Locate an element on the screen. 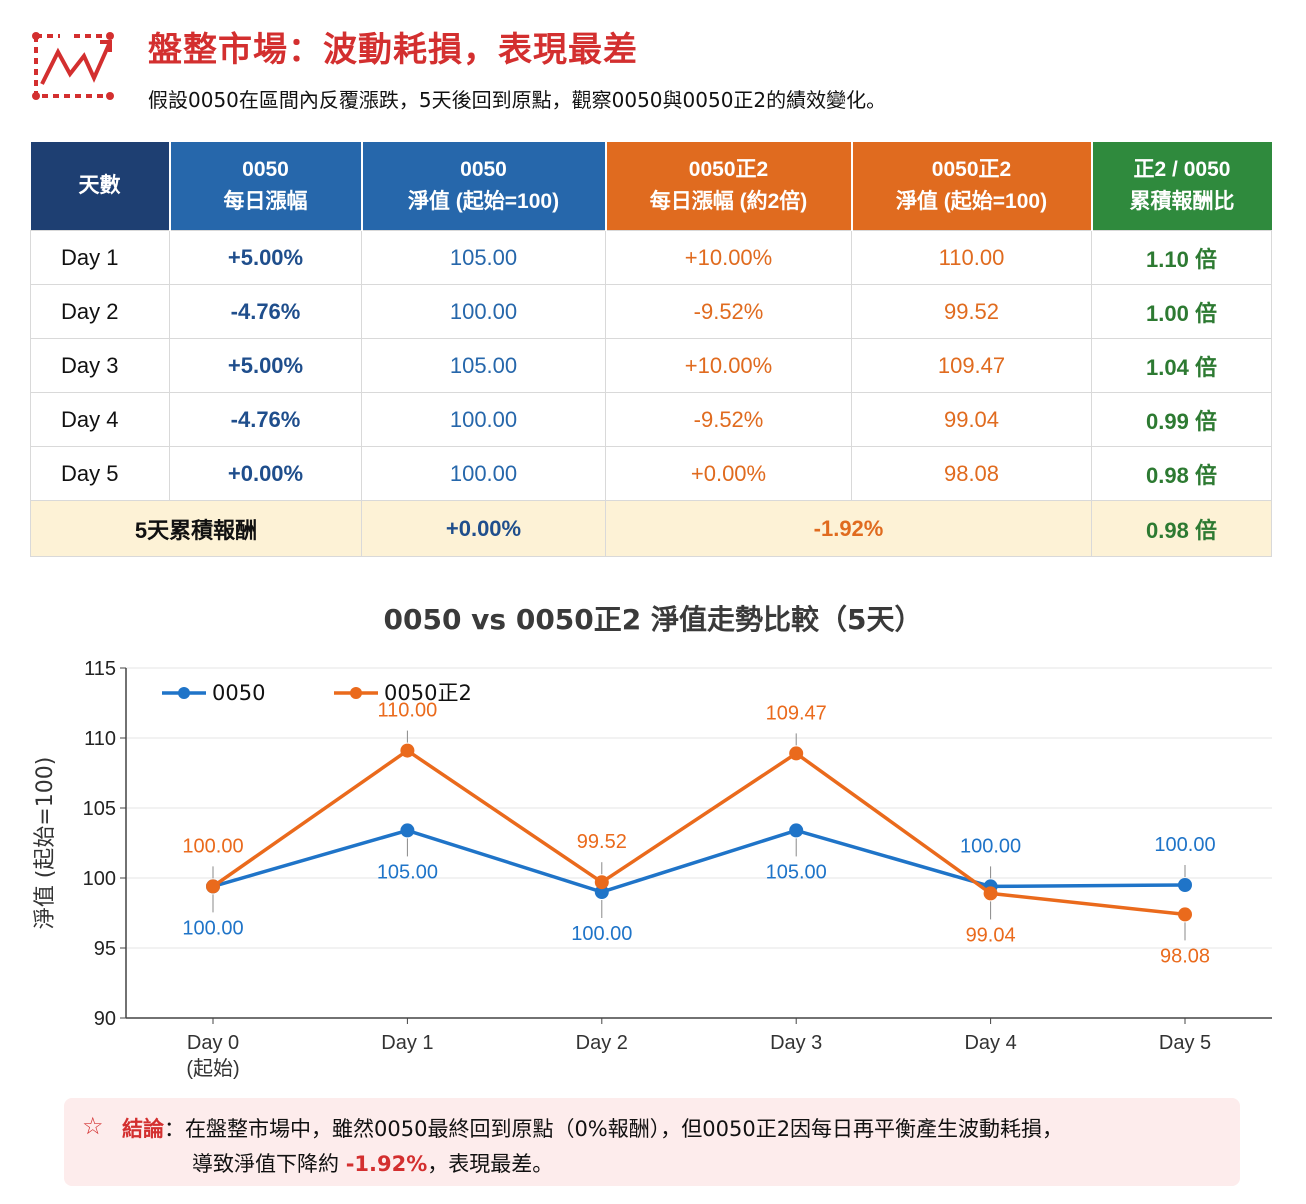 This screenshot has width=1306, height=1204. nav-lev-cell: 110.00 is located at coordinates (971, 257).